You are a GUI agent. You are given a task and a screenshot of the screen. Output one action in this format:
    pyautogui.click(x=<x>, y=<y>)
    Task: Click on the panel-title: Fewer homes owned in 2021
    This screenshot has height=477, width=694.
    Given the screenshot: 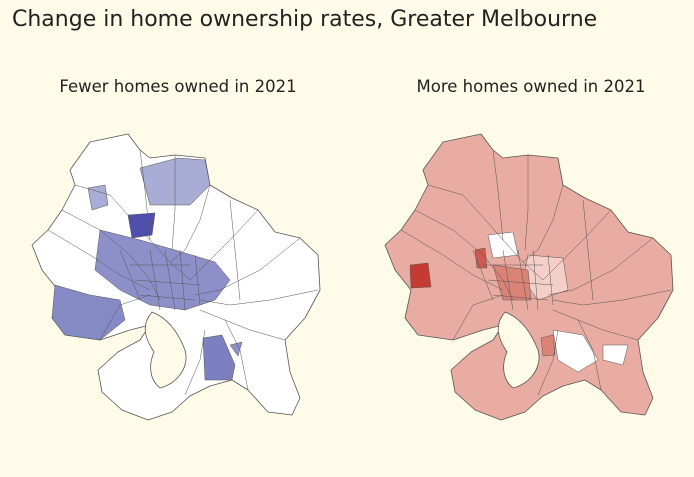 What is the action you would take?
    pyautogui.click(x=177, y=86)
    